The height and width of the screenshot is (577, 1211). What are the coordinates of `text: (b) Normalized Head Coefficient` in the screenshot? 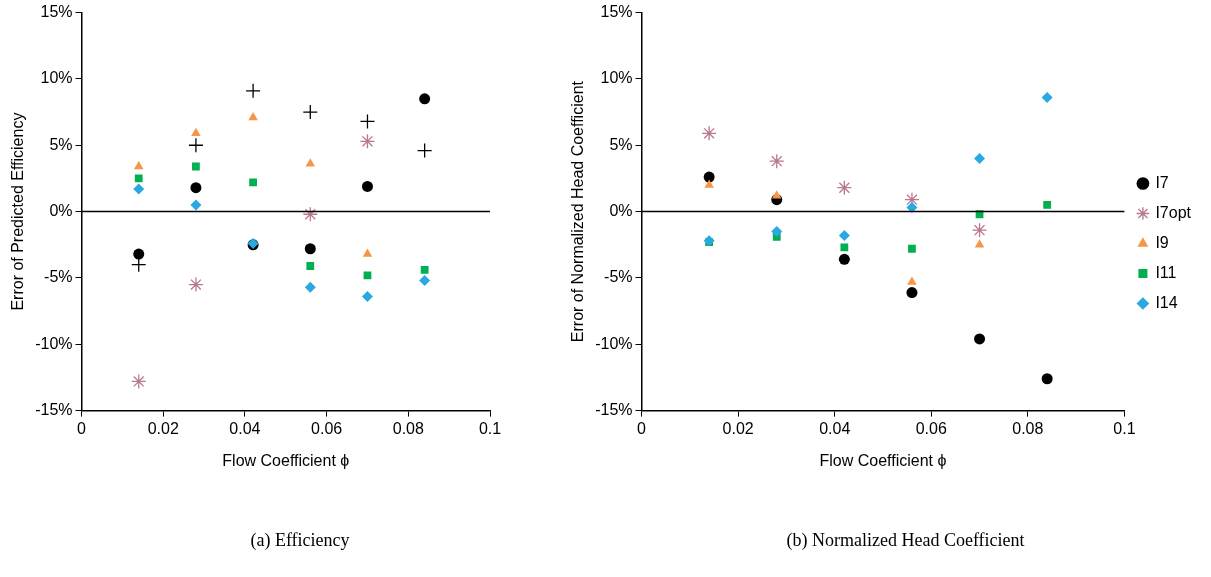 It's located at (905, 540).